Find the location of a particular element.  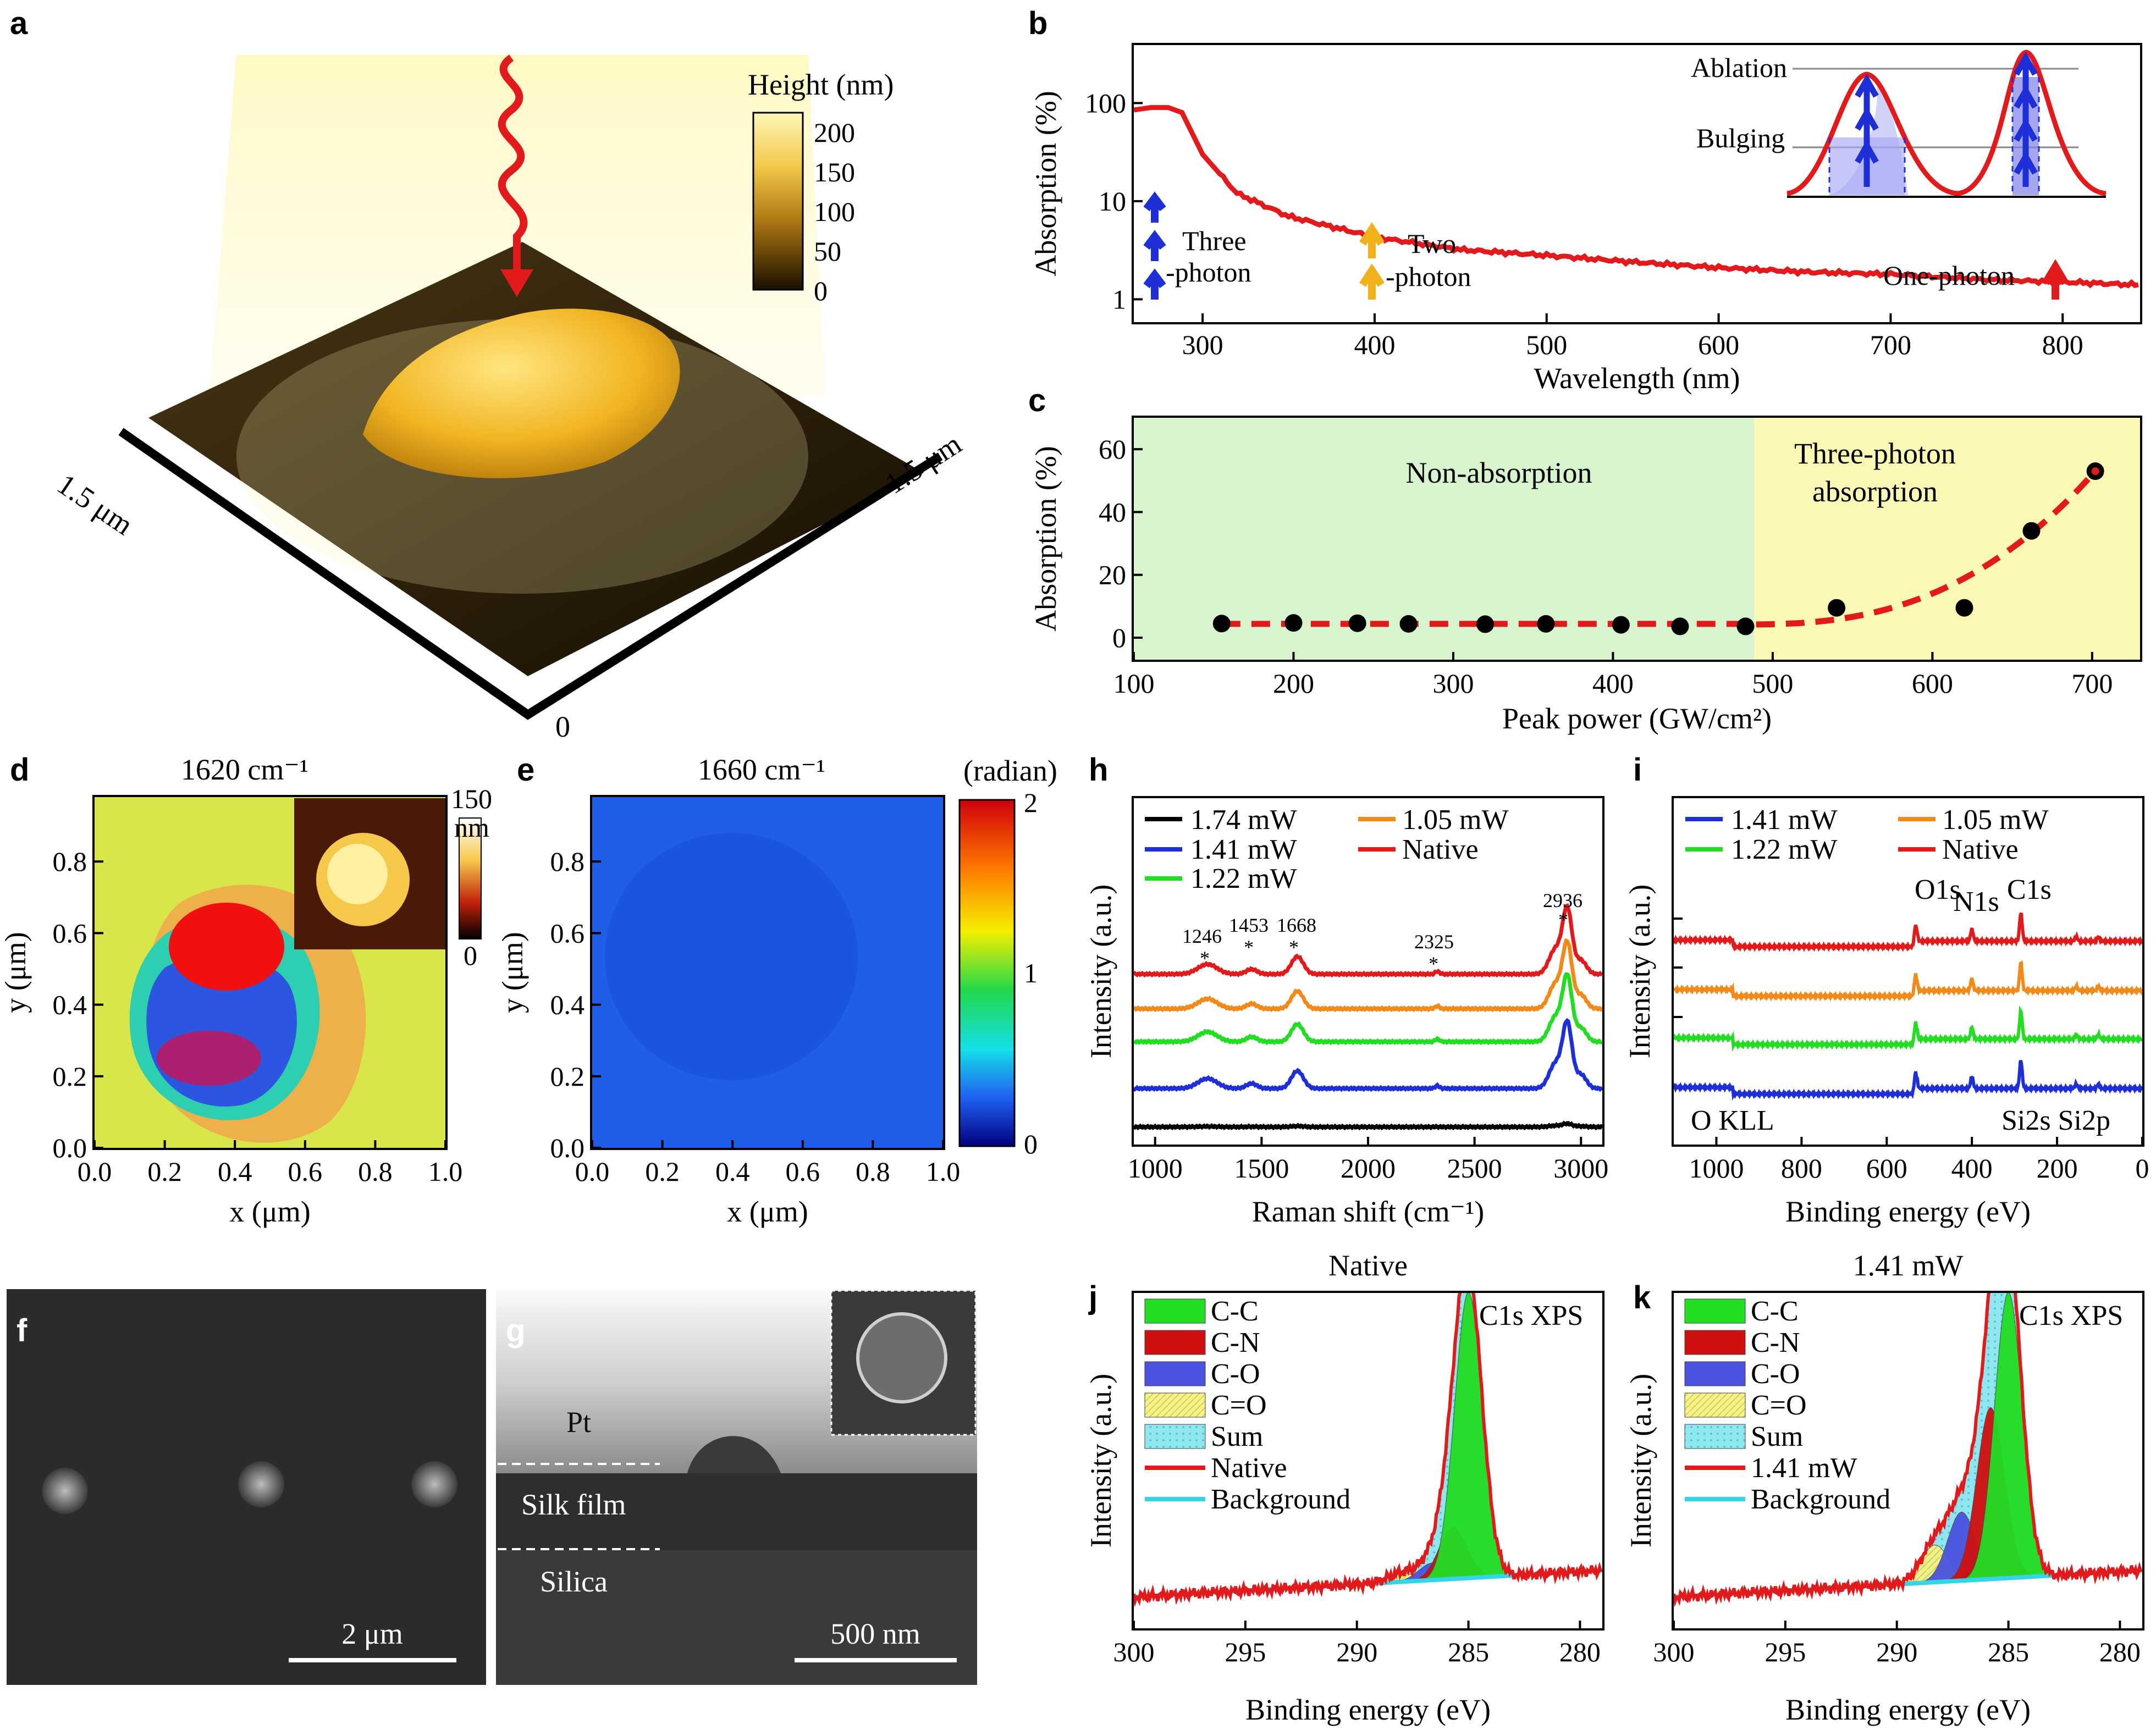

afm-axis-right: 1.5 μm is located at coordinates (923, 464).